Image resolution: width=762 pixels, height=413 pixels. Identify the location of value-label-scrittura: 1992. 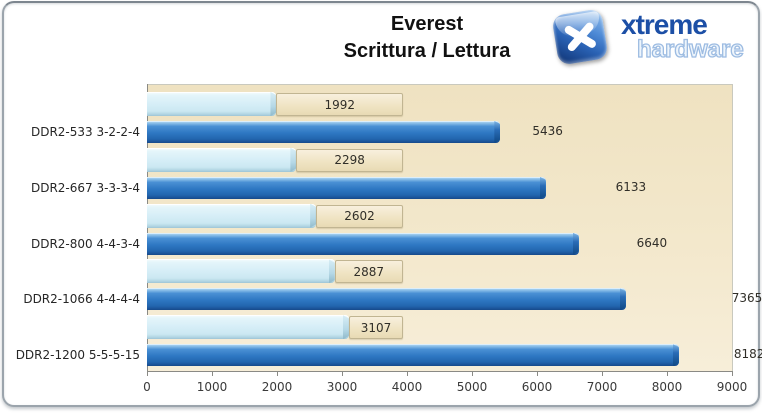
(339, 104).